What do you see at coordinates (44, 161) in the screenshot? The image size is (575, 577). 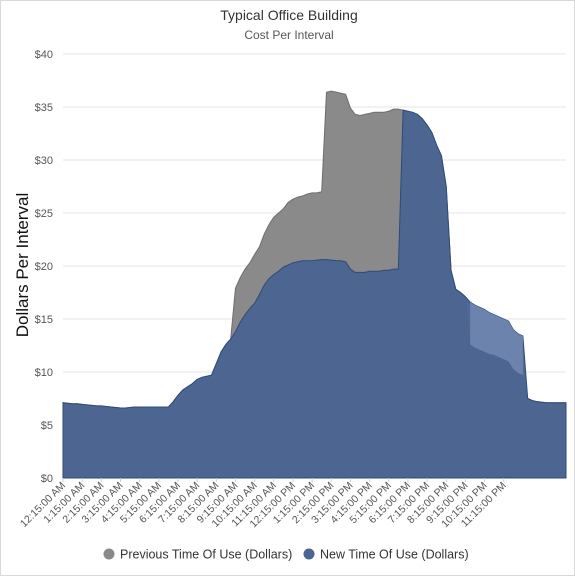 I see `y-tick-label: $30` at bounding box center [44, 161].